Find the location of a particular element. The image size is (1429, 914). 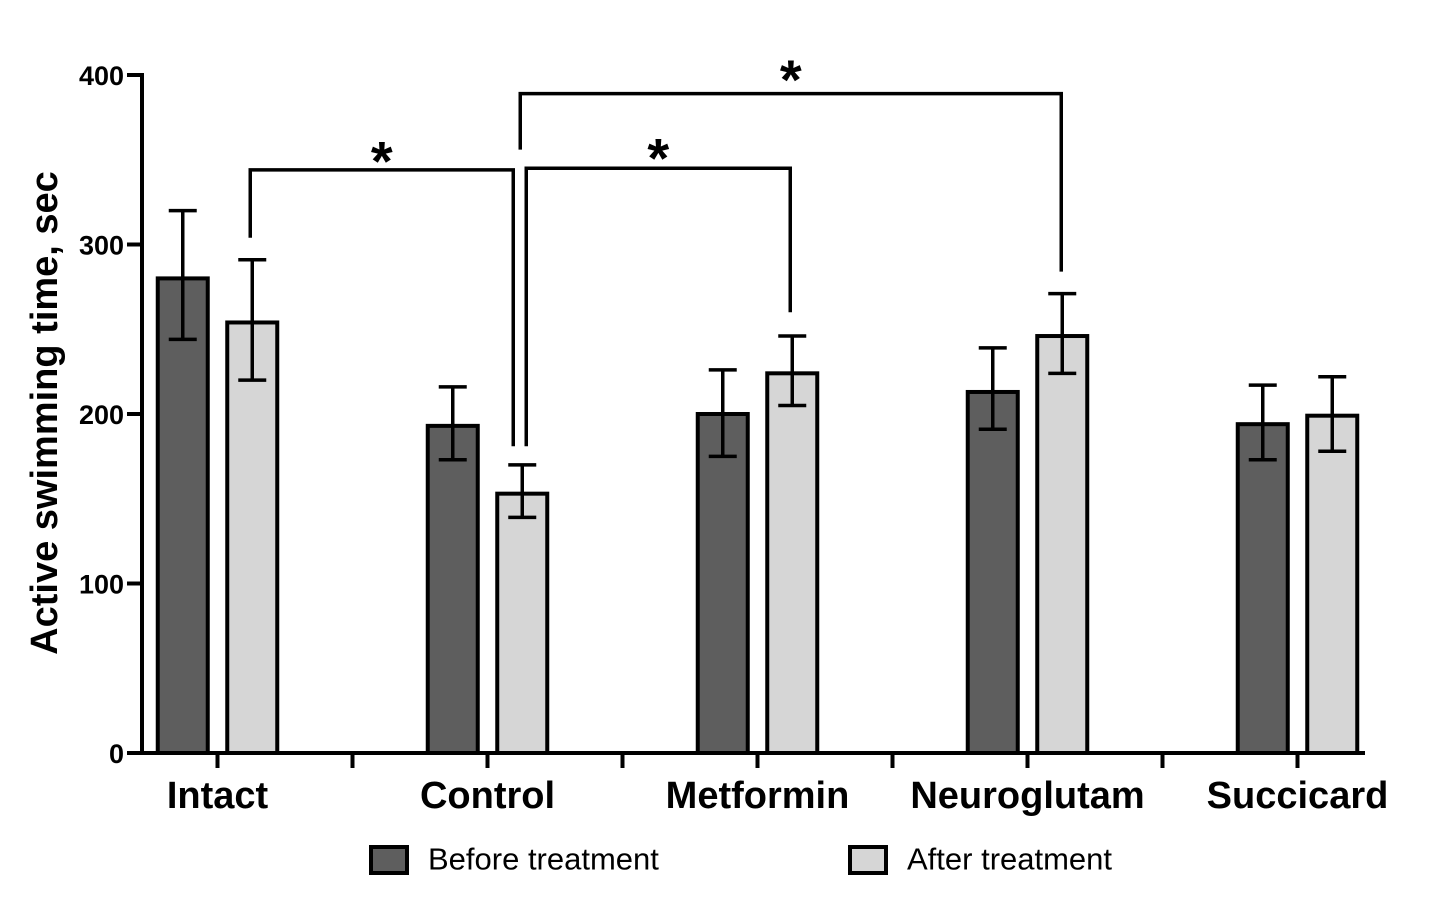

category-label-intact: Intact is located at coordinates (218, 796).